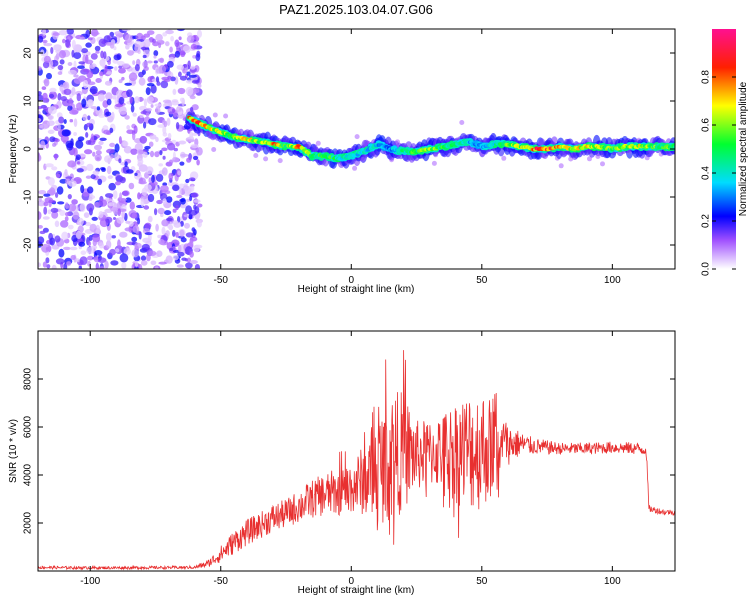  I want to click on x-tick-label: -100, so click(90, 280).